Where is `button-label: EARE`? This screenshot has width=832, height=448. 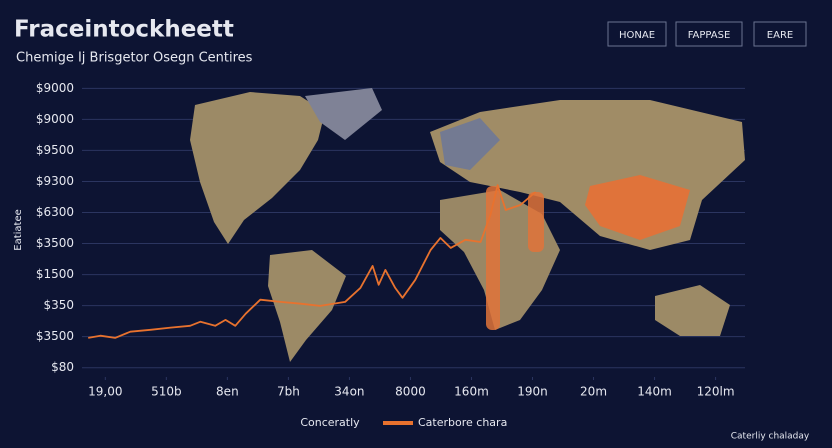 button-label: EARE is located at coordinates (780, 35).